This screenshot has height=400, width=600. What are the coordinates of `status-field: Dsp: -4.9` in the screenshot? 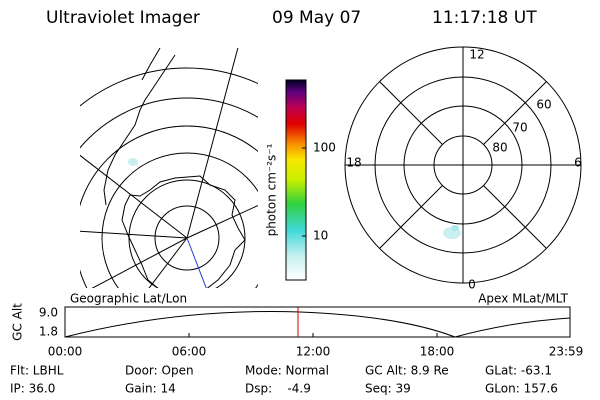 It's located at (278, 389).